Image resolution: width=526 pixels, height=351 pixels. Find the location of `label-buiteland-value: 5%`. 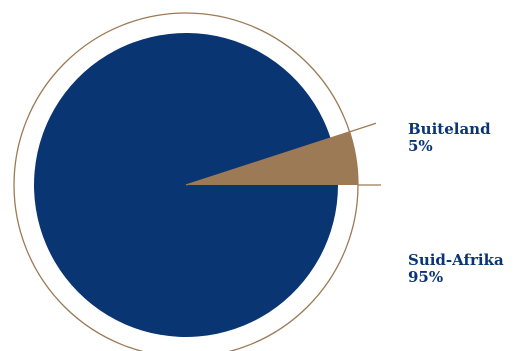

label-buiteland-value: 5% is located at coordinates (420, 146).